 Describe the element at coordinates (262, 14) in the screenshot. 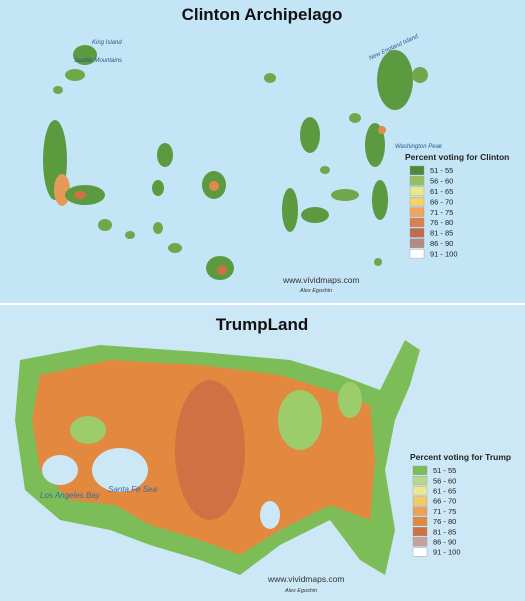

I see `top-title: Clinton Archipelago` at that location.